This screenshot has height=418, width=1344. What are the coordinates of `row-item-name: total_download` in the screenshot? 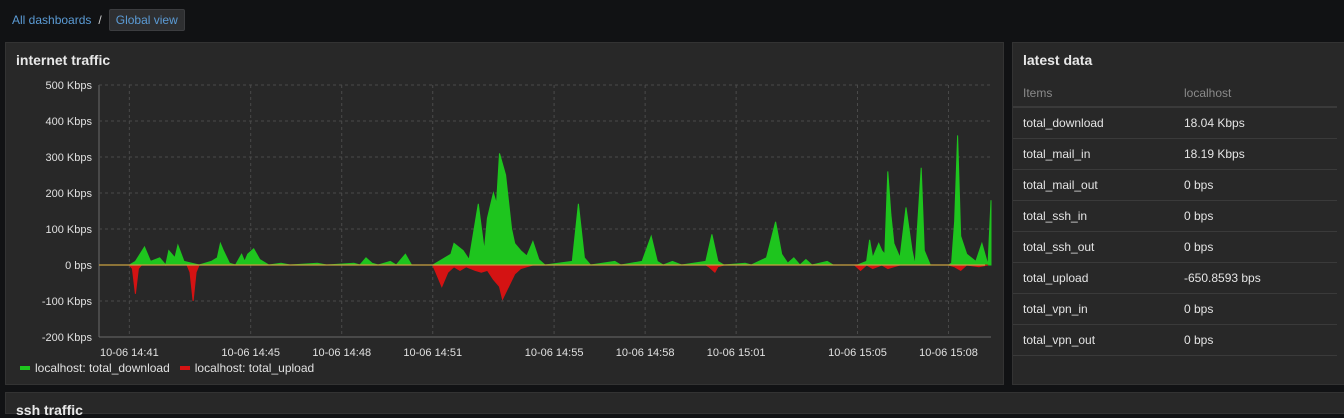 It's located at (1093, 123).